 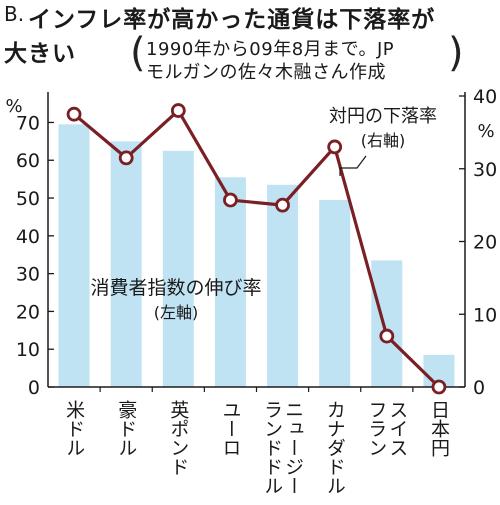 I want to click on chart-title-line2: 大きい, so click(x=40, y=54).